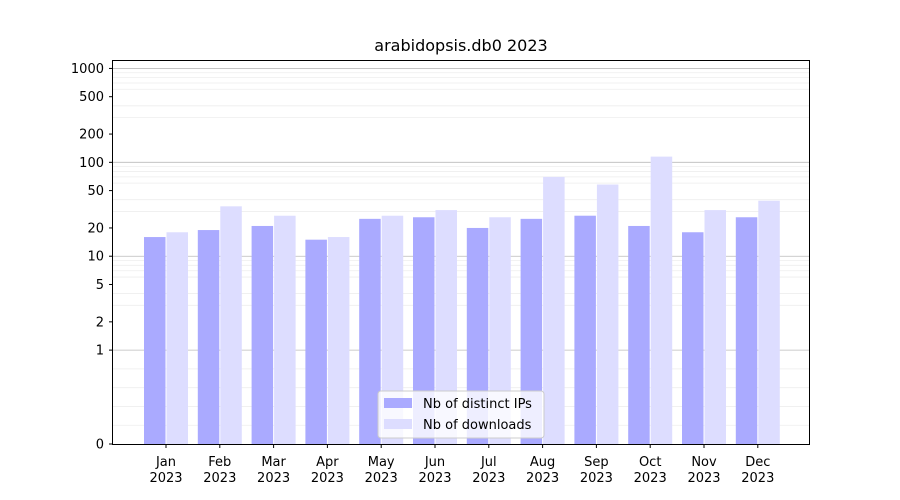 This screenshot has height=500, width=900. What do you see at coordinates (87, 69) in the screenshot?
I see `y-tick-label: 1000` at bounding box center [87, 69].